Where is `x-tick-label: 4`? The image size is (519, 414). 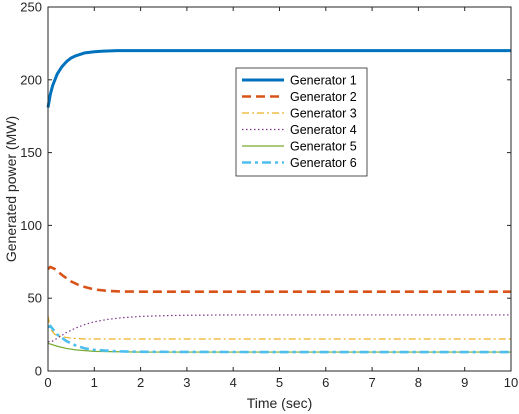 x-tick-label: 4 is located at coordinates (233, 382).